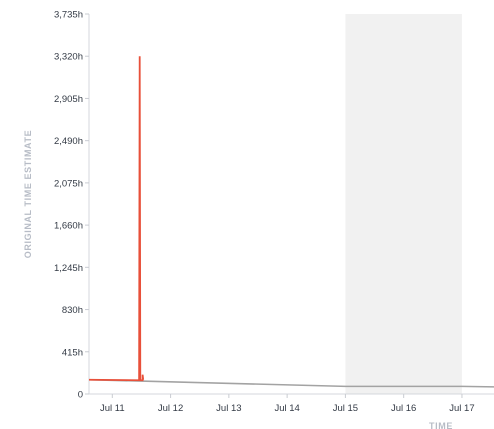 This screenshot has width=494, height=429. I want to click on y-tick-label: 830h, so click(72, 310).